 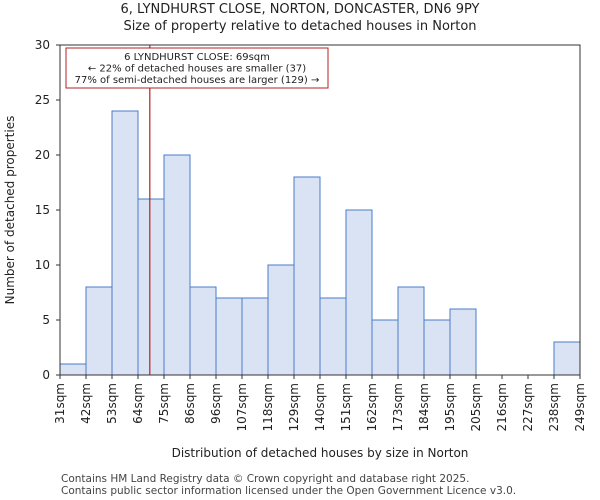 What do you see at coordinates (203, 331) in the screenshot?
I see `bar-86sqm` at bounding box center [203, 331].